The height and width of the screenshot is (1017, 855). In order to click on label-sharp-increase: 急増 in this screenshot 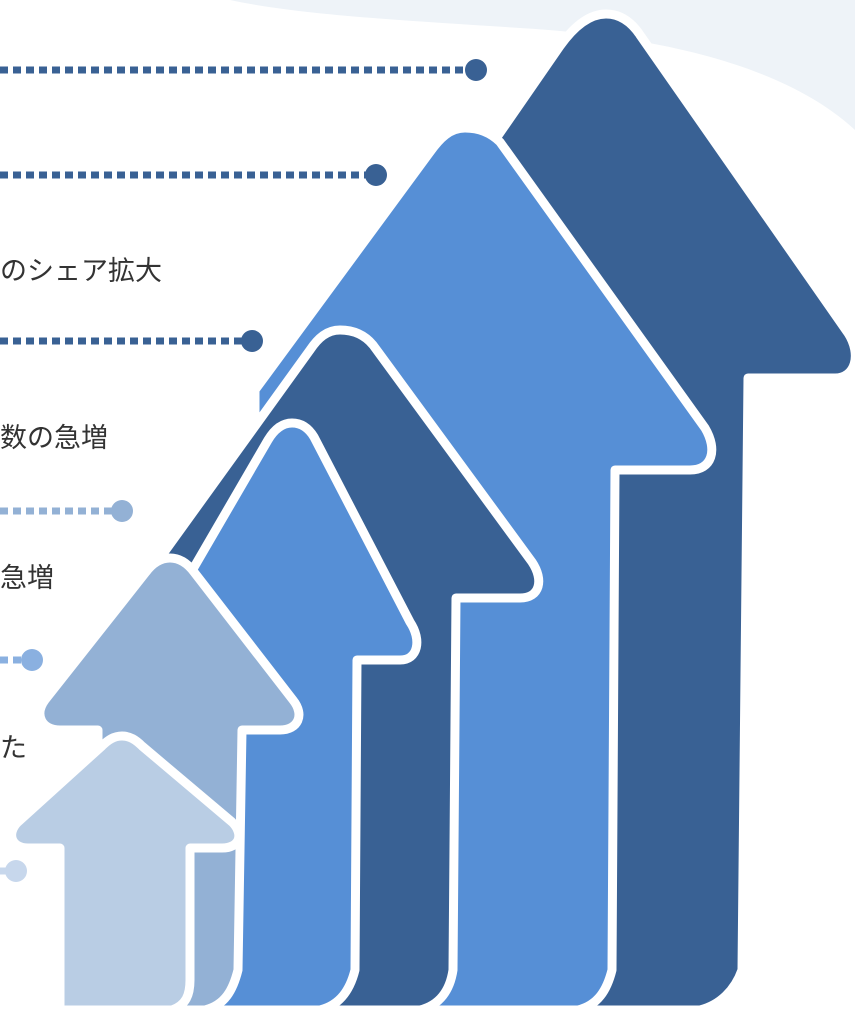, I will do `click(27, 578)`.